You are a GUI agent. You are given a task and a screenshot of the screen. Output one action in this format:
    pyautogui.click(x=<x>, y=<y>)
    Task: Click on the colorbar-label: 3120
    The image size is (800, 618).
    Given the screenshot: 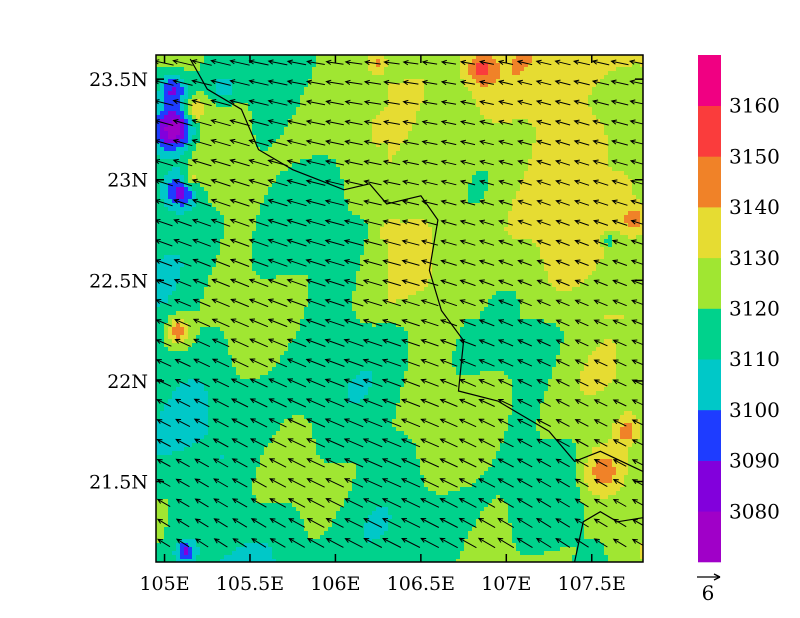 What is the action you would take?
    pyautogui.click(x=754, y=309)
    